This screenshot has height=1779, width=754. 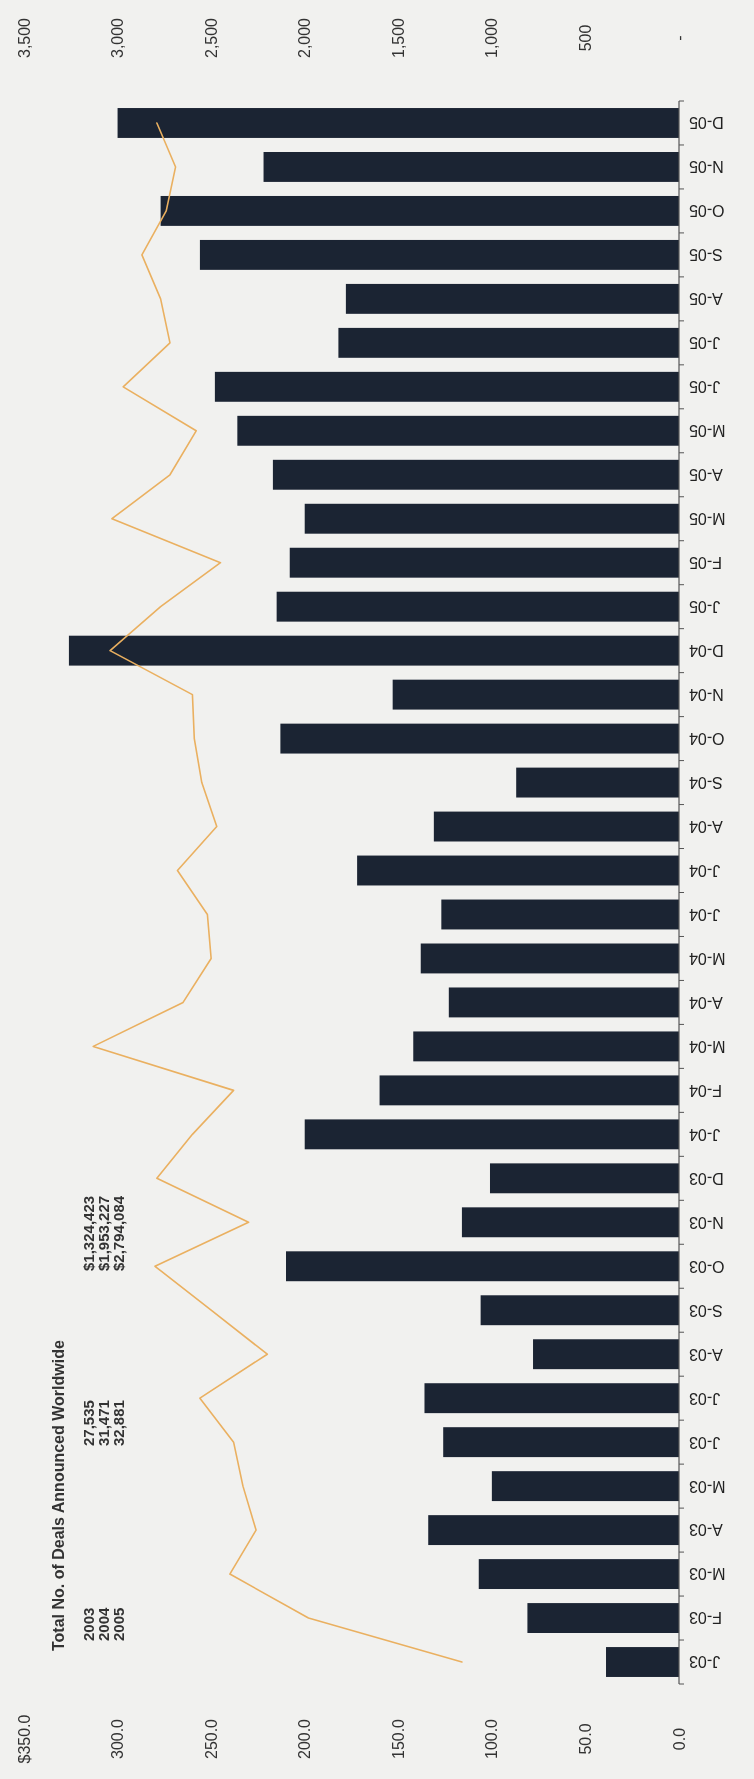 What do you see at coordinates (88, 1624) in the screenshot?
I see `annotation: 2003` at bounding box center [88, 1624].